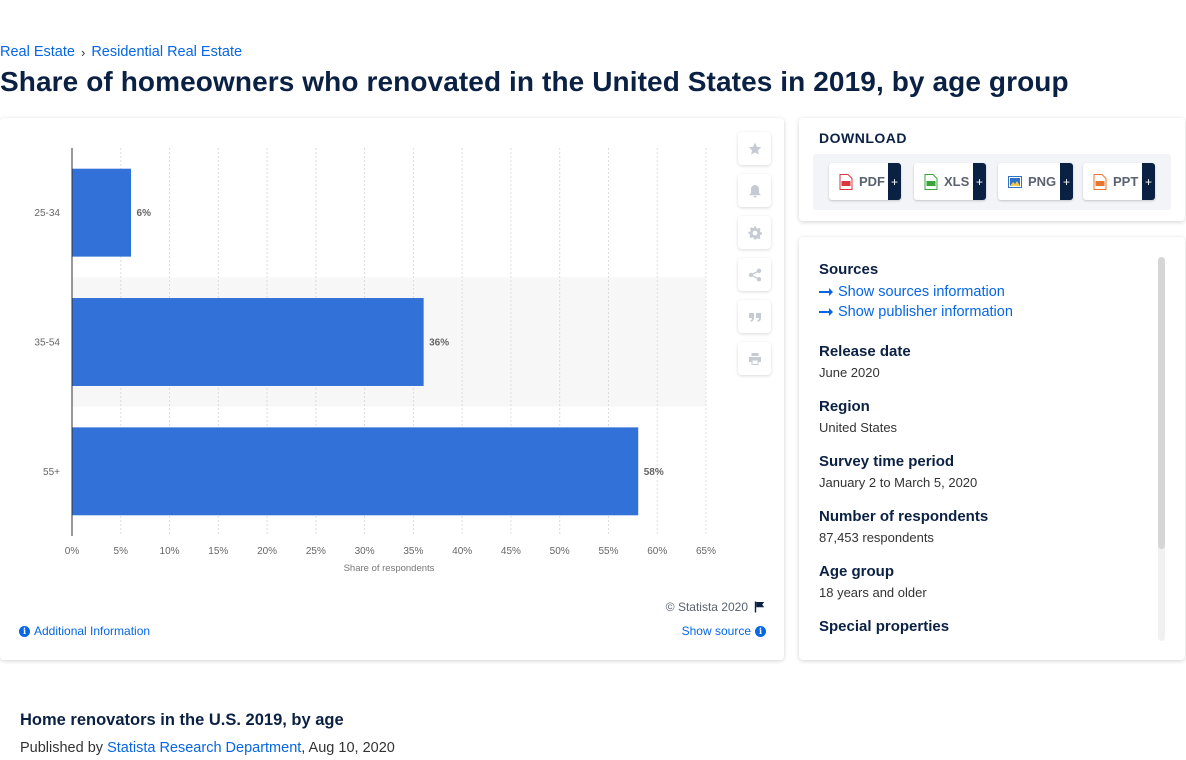  Describe the element at coordinates (872, 181) in the screenshot. I see `download-pdf-label: PDF` at that location.